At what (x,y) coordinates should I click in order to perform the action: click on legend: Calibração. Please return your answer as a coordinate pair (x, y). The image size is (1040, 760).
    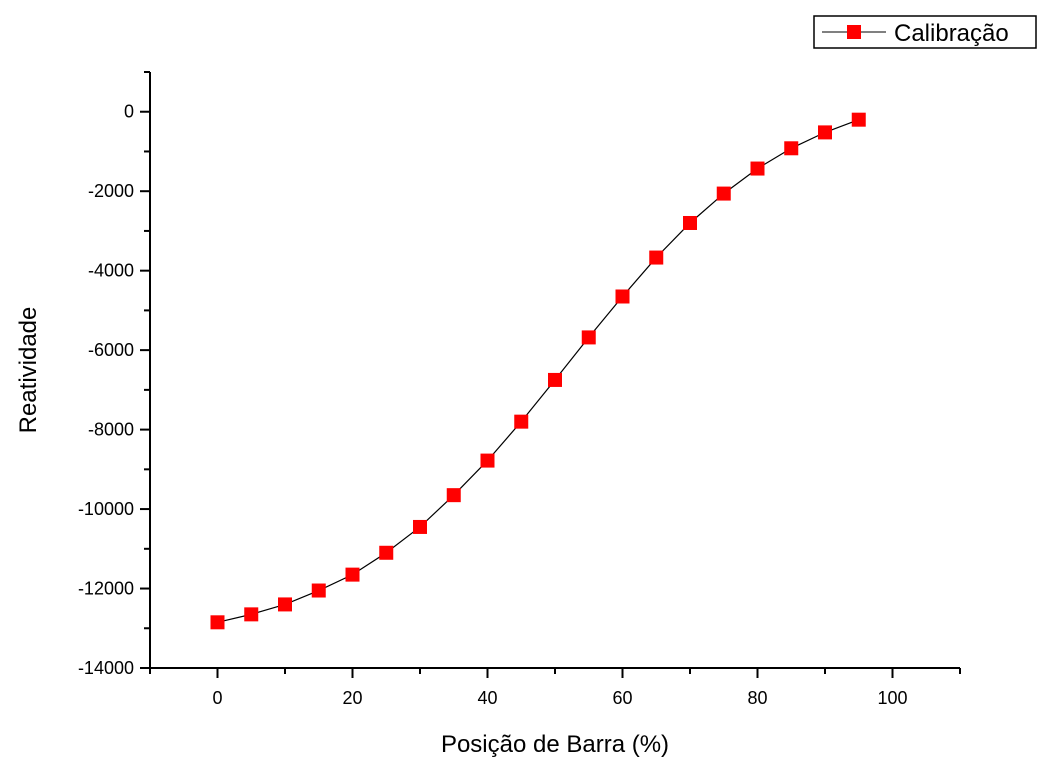
    Looking at the image, I should click on (925, 32).